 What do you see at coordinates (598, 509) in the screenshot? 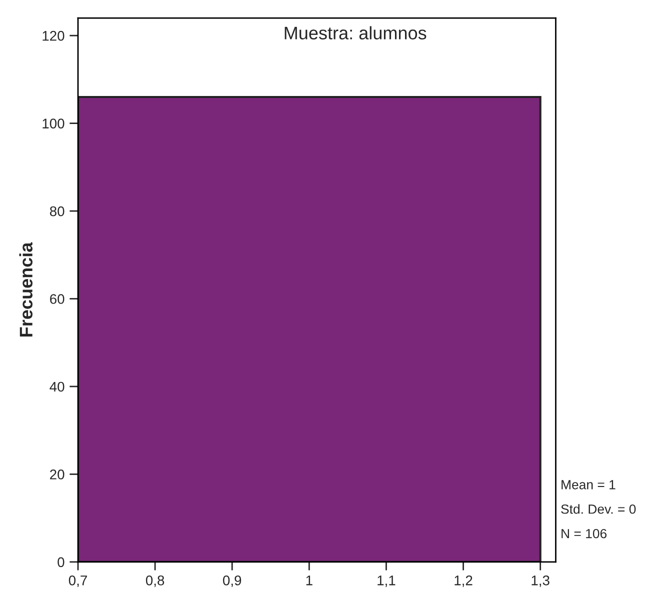
I see `text: Std. Dev. = 0` at bounding box center [598, 509].